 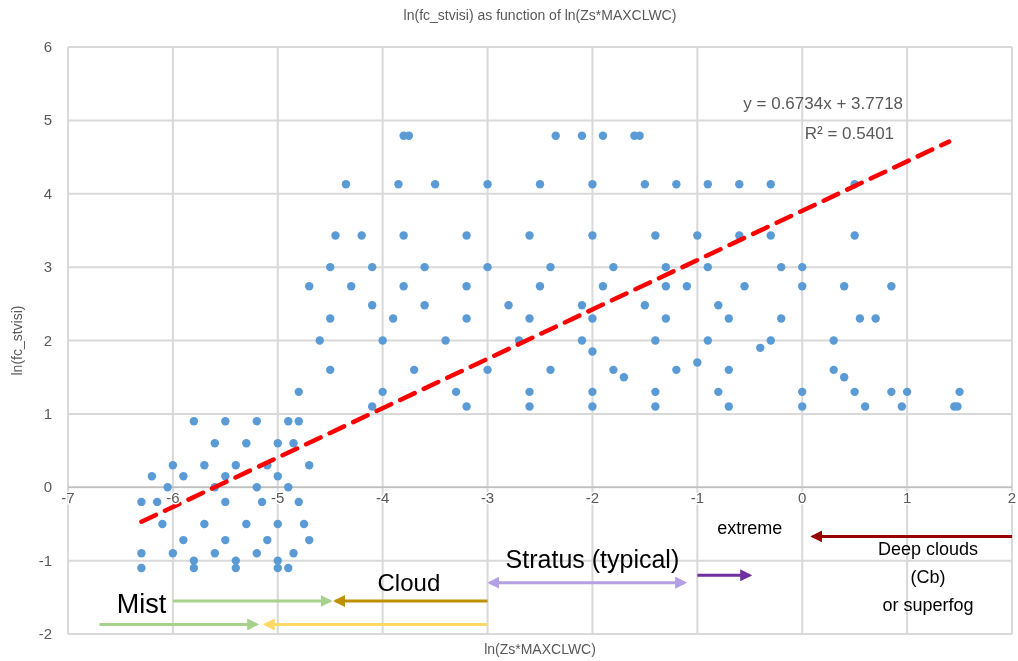 I want to click on chart-title: ln(fc_stvisi) as function of ln(Zs*MAXCLWC), so click(x=540, y=15).